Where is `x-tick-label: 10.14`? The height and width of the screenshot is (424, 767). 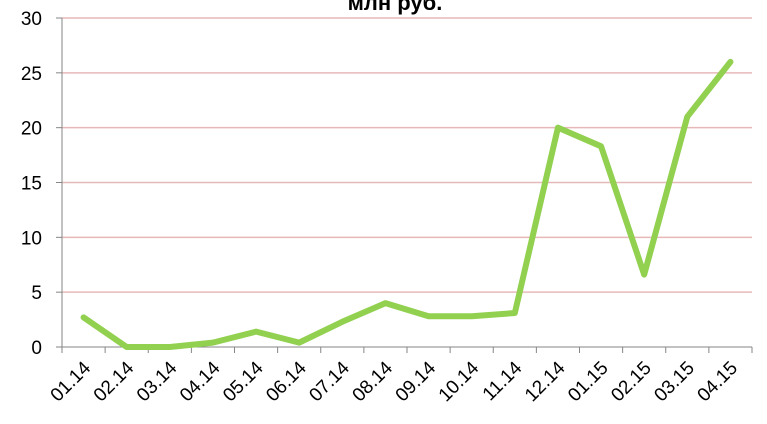 x-tick-label: 10.14 is located at coordinates (459, 381).